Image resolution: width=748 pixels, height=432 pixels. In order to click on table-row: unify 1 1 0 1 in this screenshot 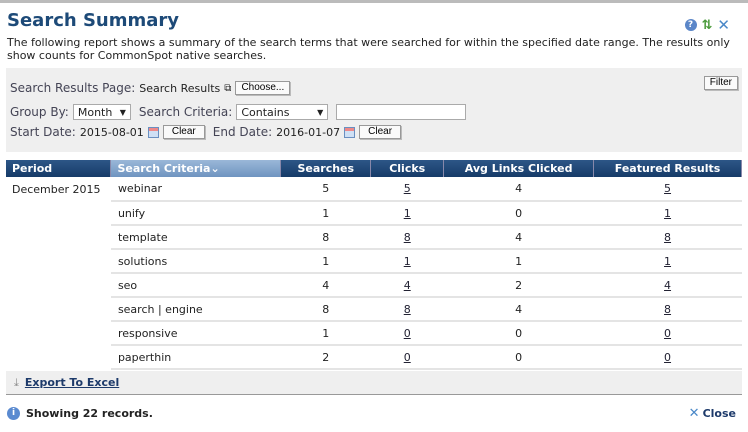, I will do `click(374, 213)`.